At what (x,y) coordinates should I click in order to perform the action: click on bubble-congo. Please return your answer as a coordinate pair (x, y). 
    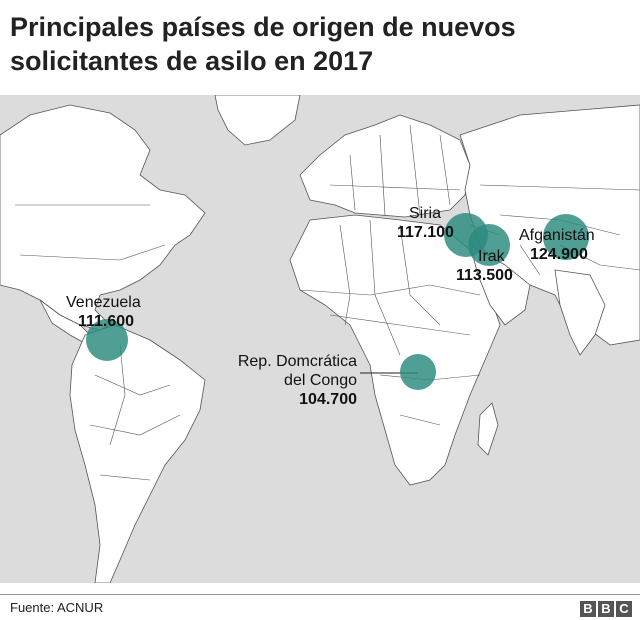
    Looking at the image, I should click on (418, 372).